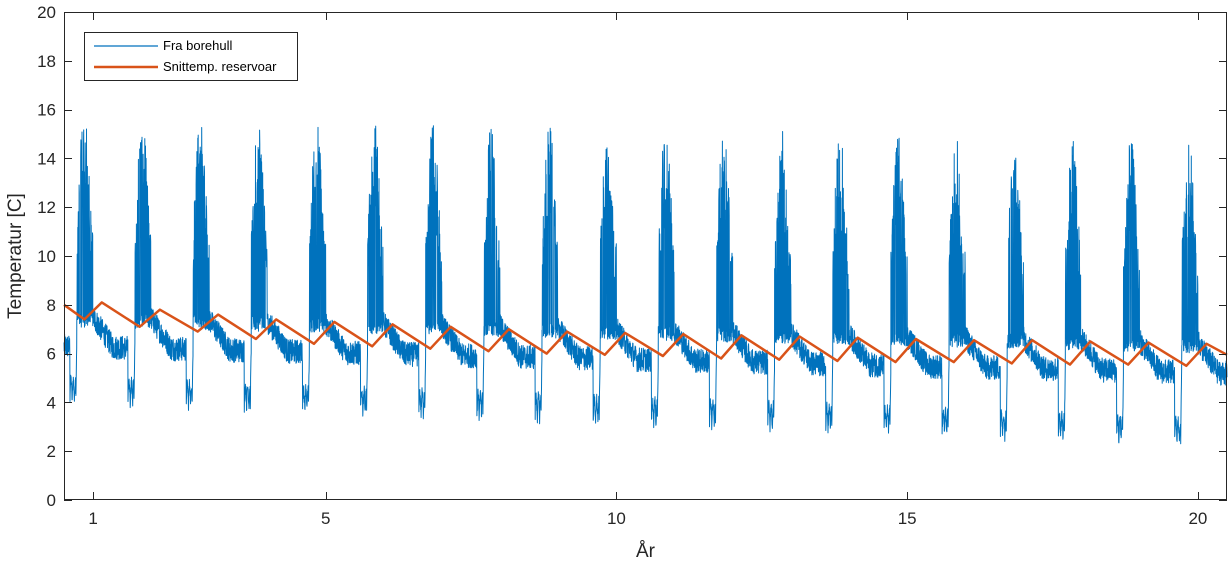 This screenshot has width=1229, height=564. I want to click on y-tick-label: 2, so click(51, 451).